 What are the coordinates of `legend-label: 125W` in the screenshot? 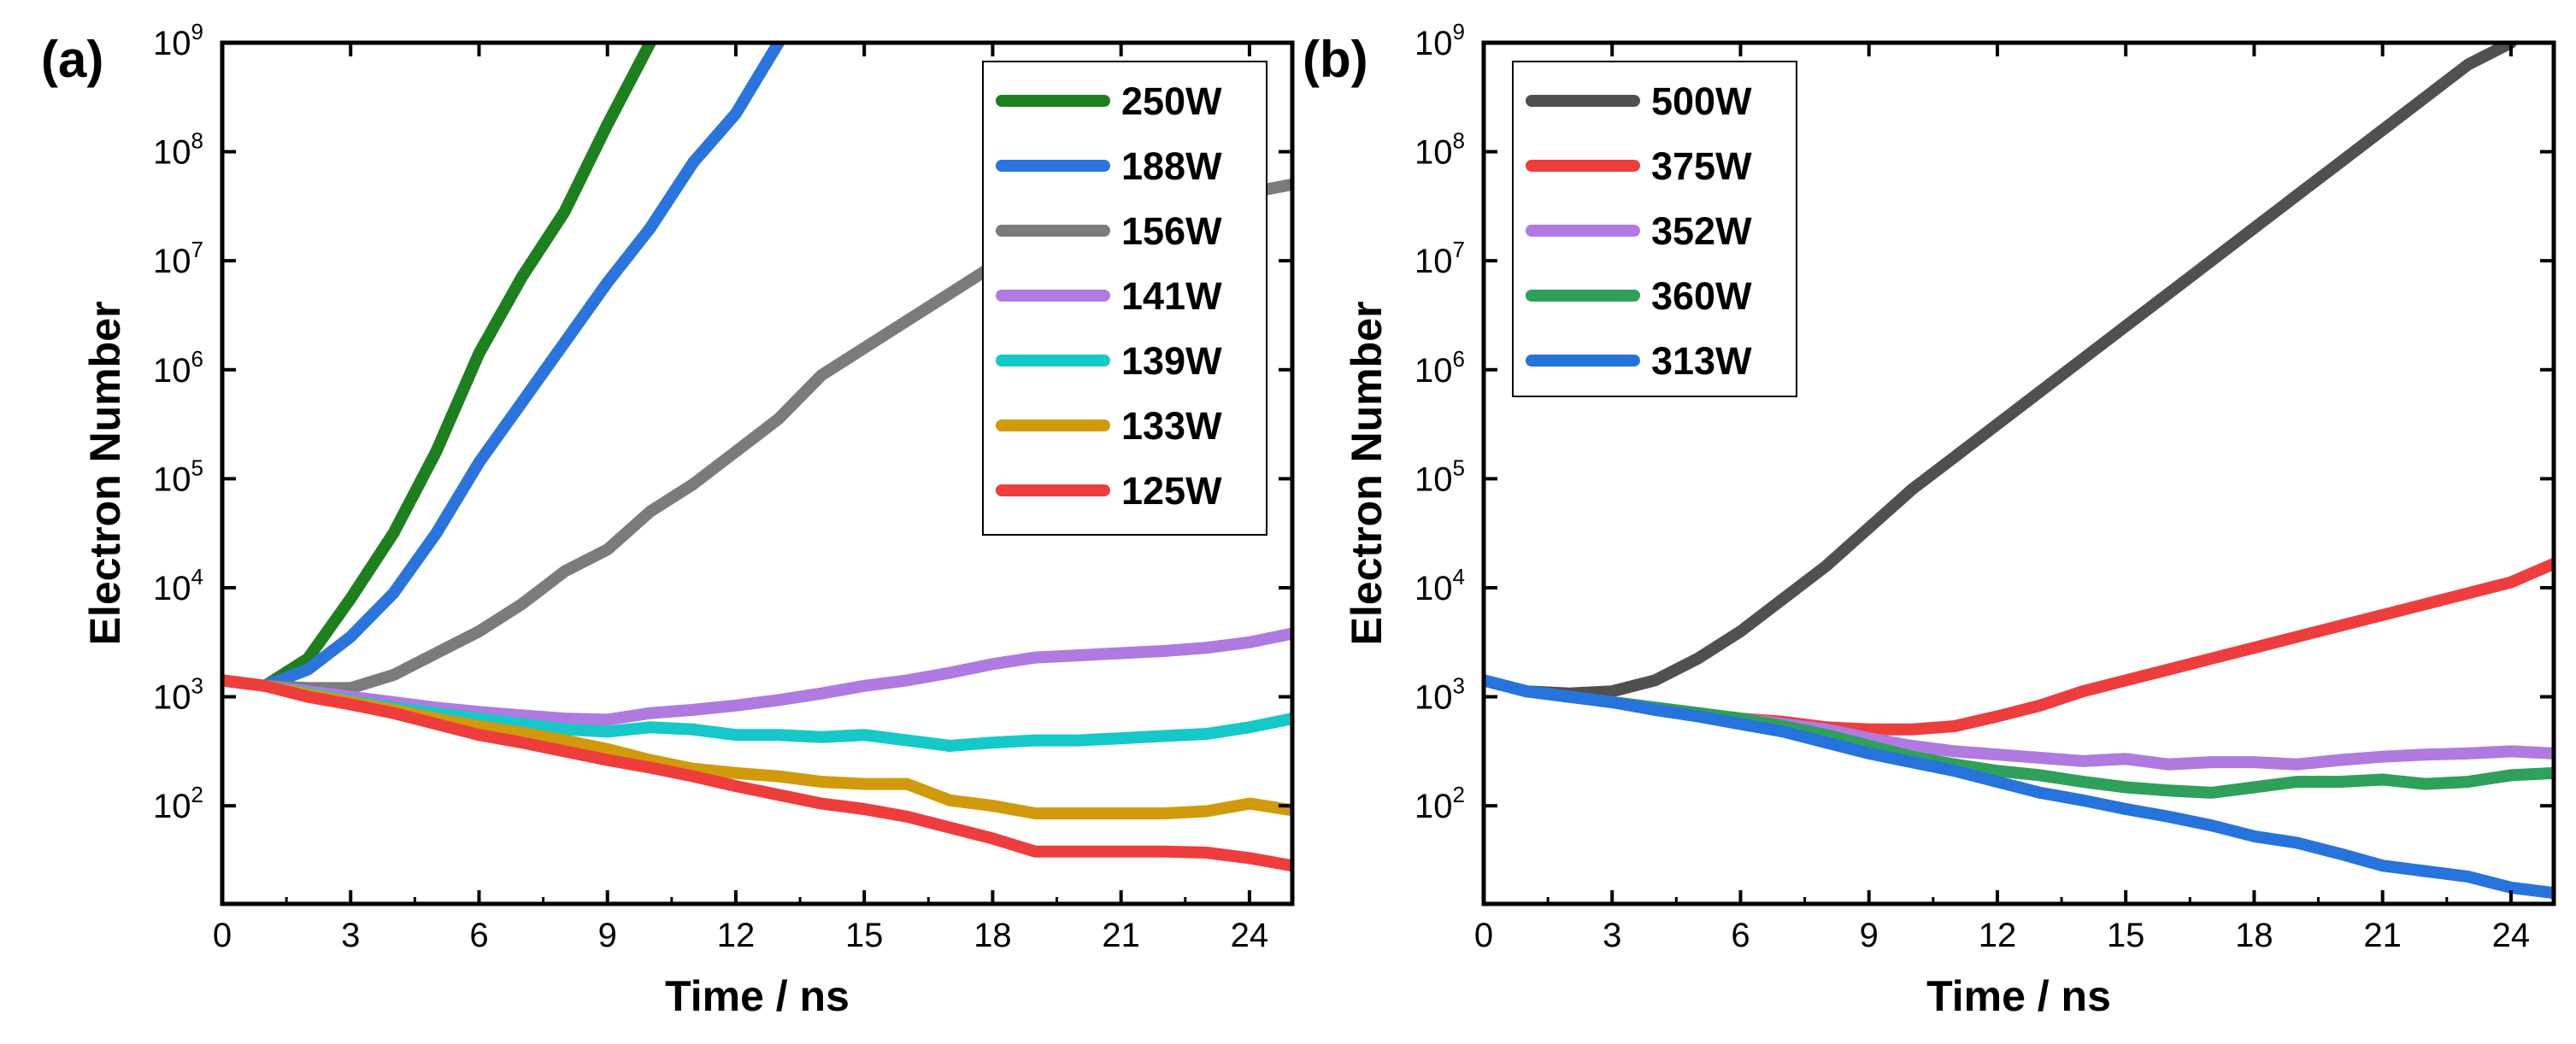 It's located at (1171, 491).